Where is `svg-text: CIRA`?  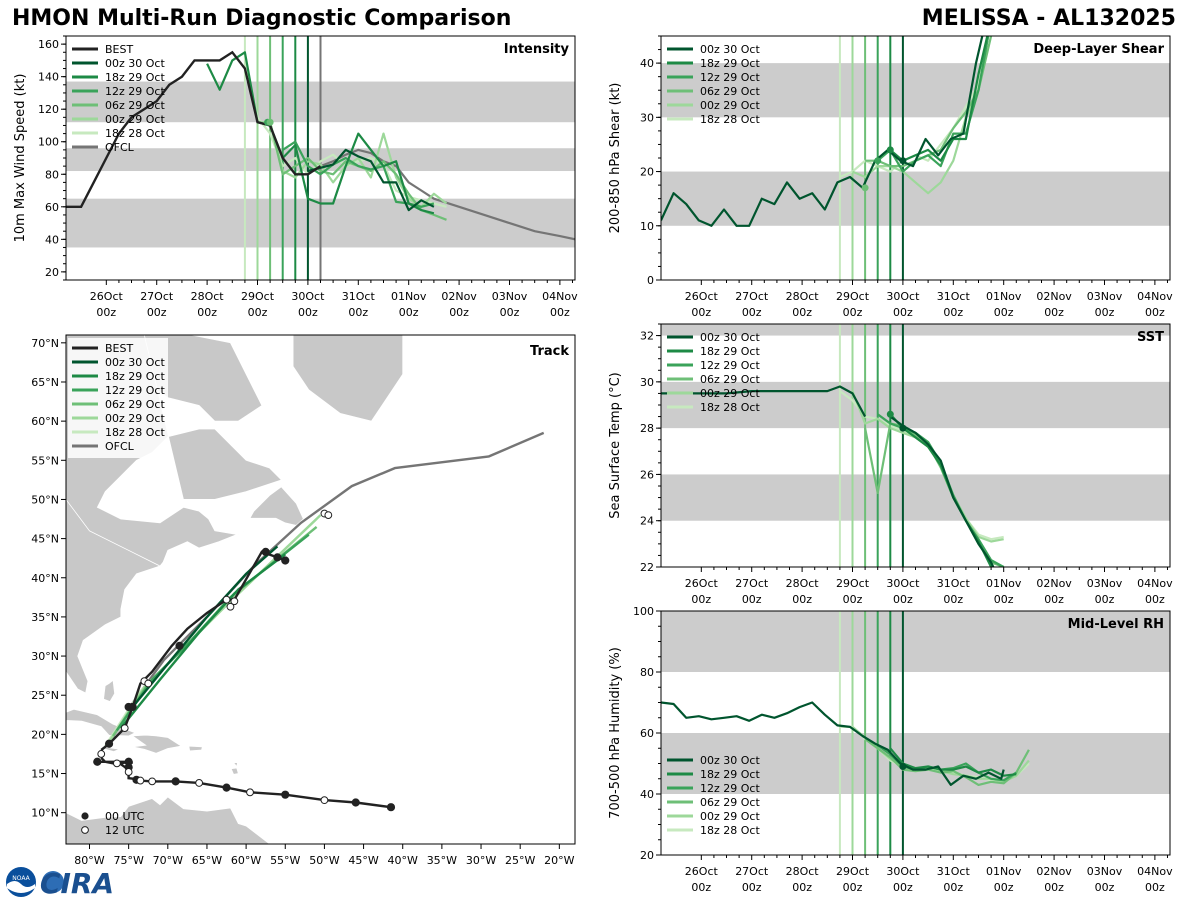
svg-text: CIRA is located at coordinates (77, 882).